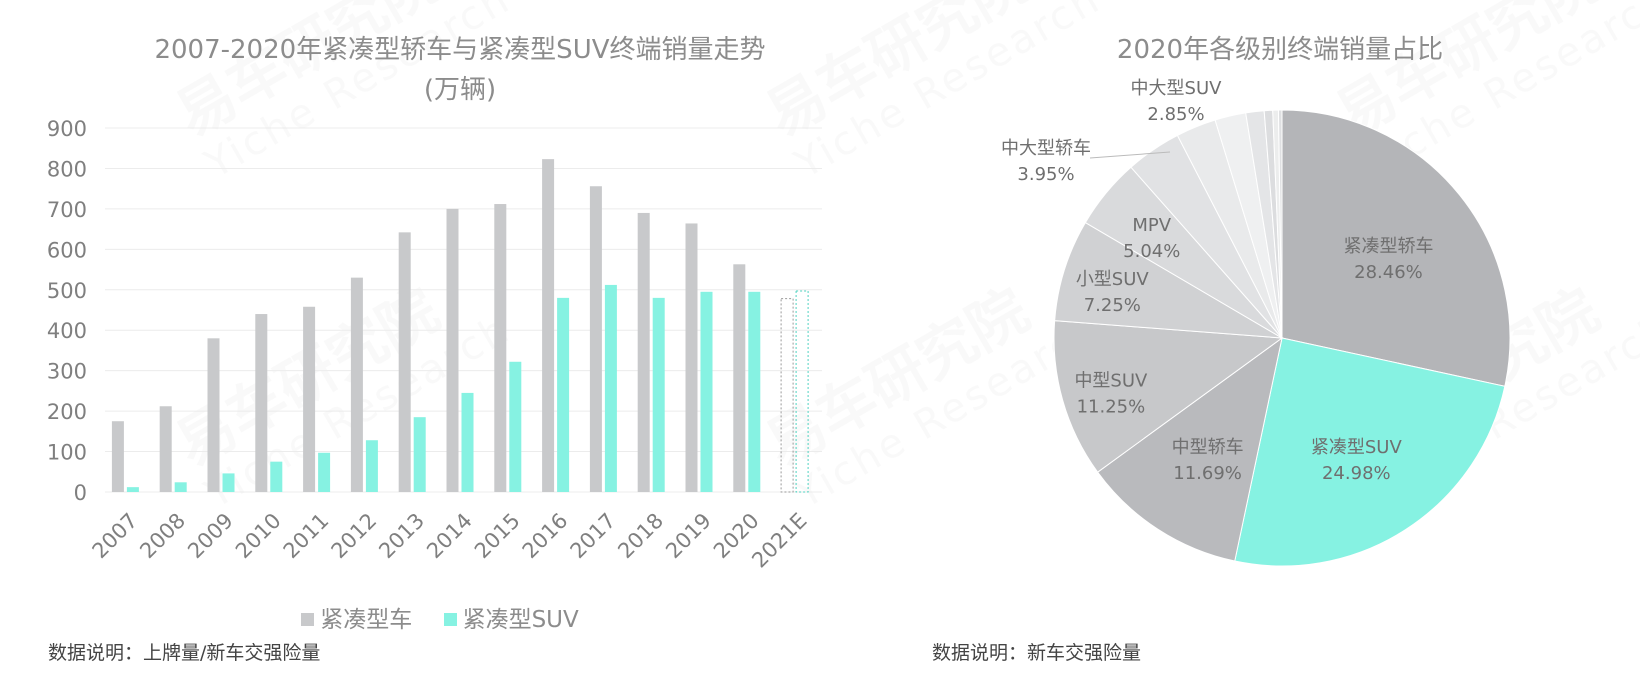 The height and width of the screenshot is (675, 1640). I want to click on y-tick-label: 700, so click(67, 210).